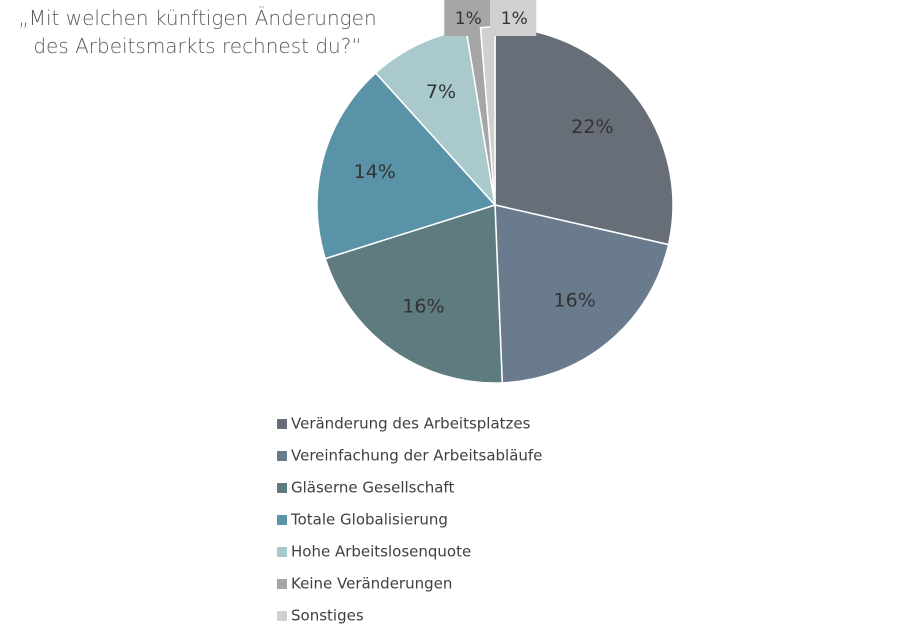  What do you see at coordinates (369, 520) in the screenshot?
I see `legend-label: Totale Globalisierung` at bounding box center [369, 520].